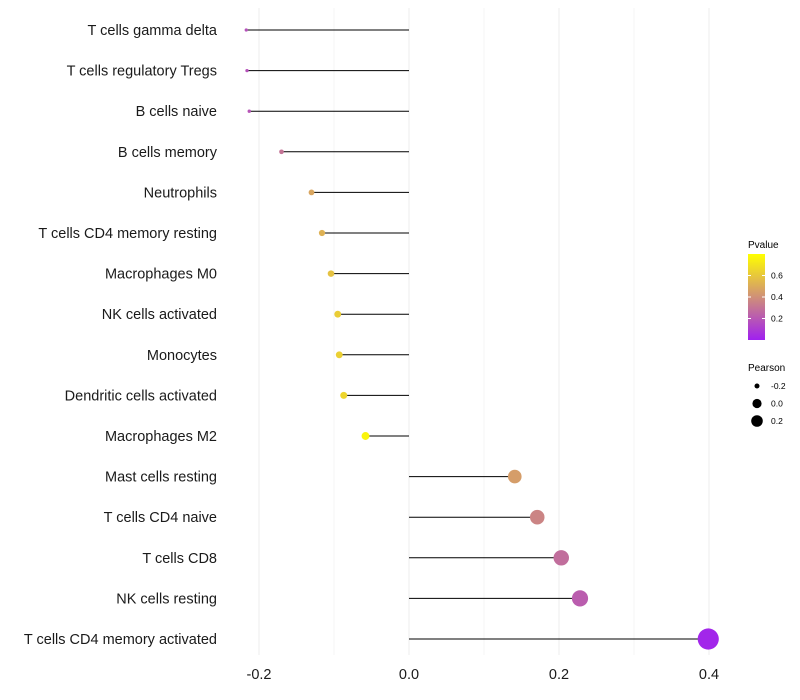  What do you see at coordinates (756, 297) in the screenshot?
I see `pvalue-colorbar` at bounding box center [756, 297].